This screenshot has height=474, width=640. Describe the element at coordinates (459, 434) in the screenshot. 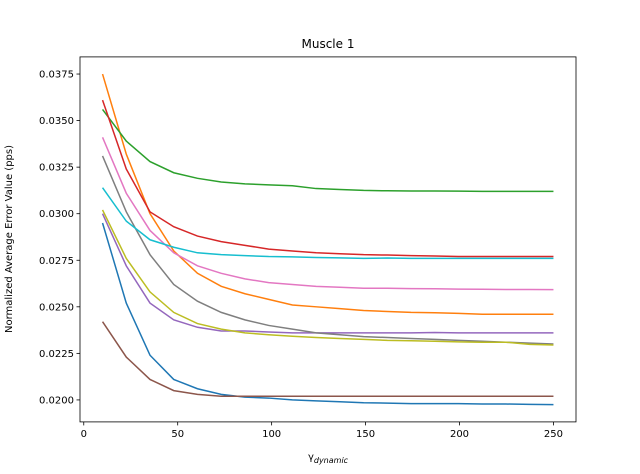

I see `x-tick-label: 200` at that location.